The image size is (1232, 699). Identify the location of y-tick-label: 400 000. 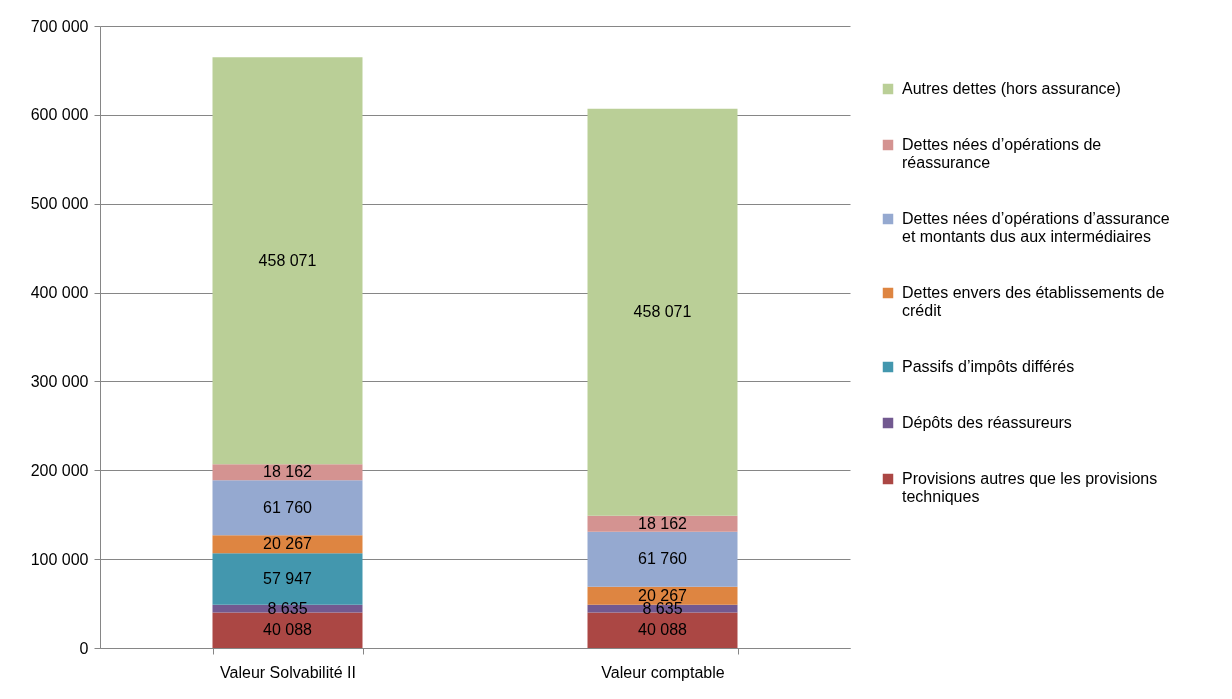
(59, 293).